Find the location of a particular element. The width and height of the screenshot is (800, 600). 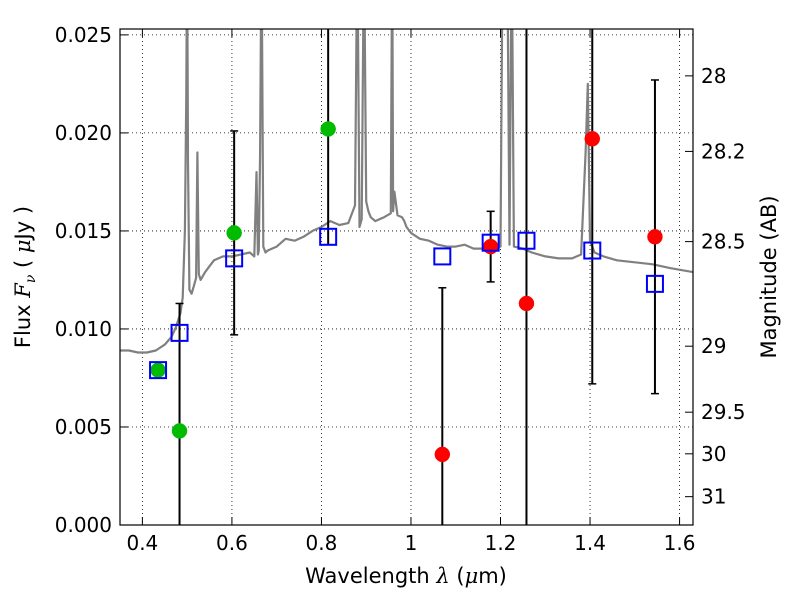

y-tick-label: 0.015 is located at coordinates (83, 231).